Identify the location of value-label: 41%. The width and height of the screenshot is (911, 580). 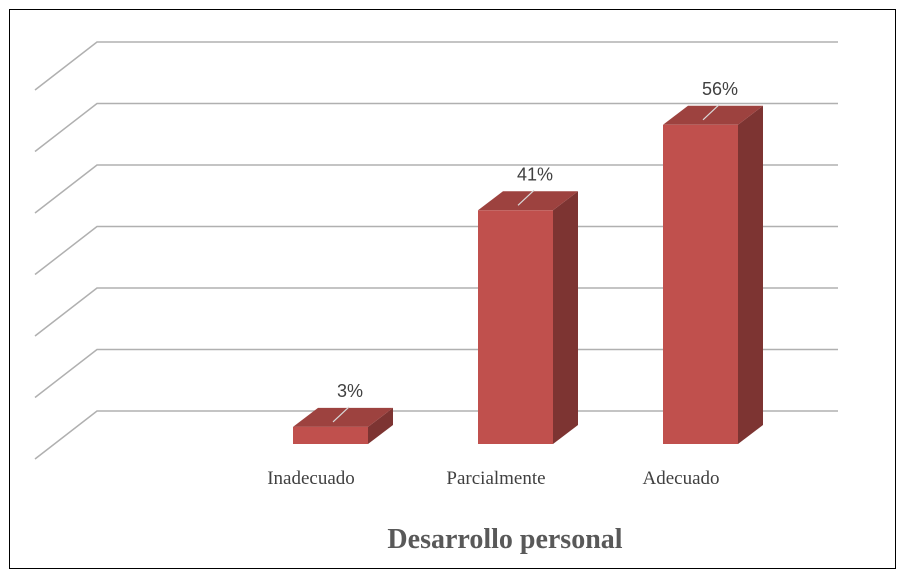
(535, 174).